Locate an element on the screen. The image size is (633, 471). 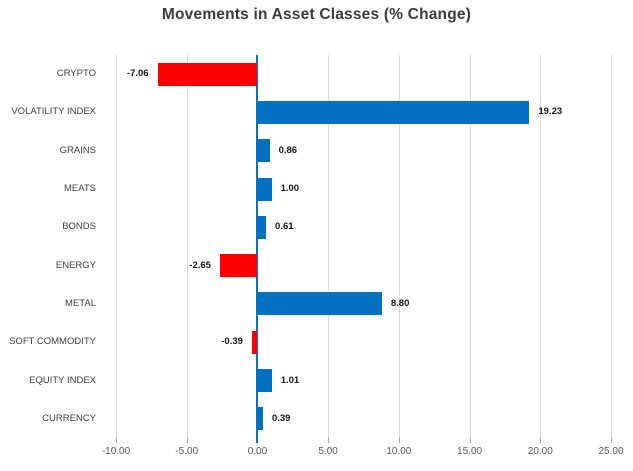
value-label: -7.06 is located at coordinates (137, 74).